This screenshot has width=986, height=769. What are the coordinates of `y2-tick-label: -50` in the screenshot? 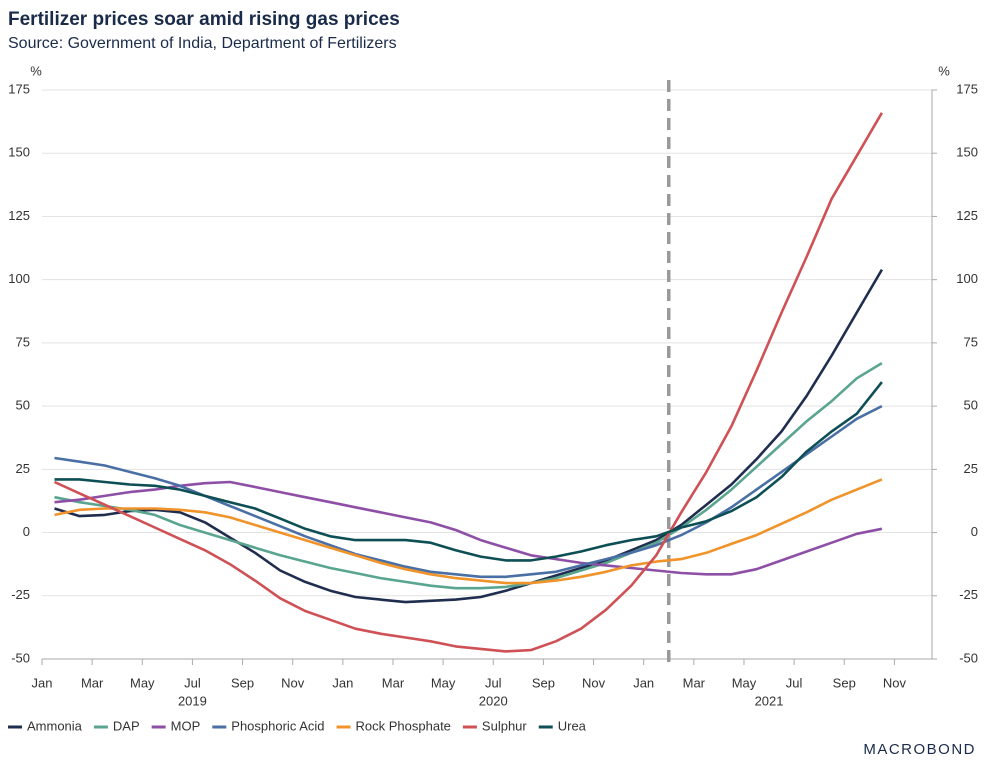 It's located at (968, 657).